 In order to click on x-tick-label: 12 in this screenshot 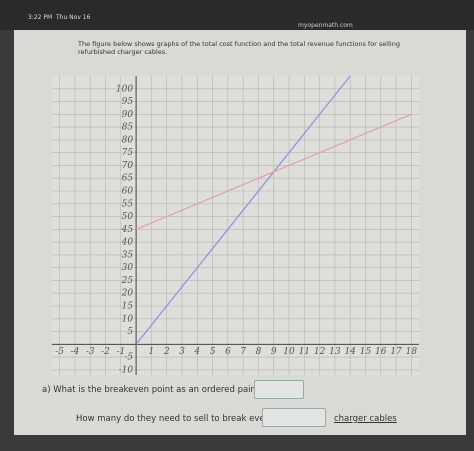, I will do `click(320, 352)`.